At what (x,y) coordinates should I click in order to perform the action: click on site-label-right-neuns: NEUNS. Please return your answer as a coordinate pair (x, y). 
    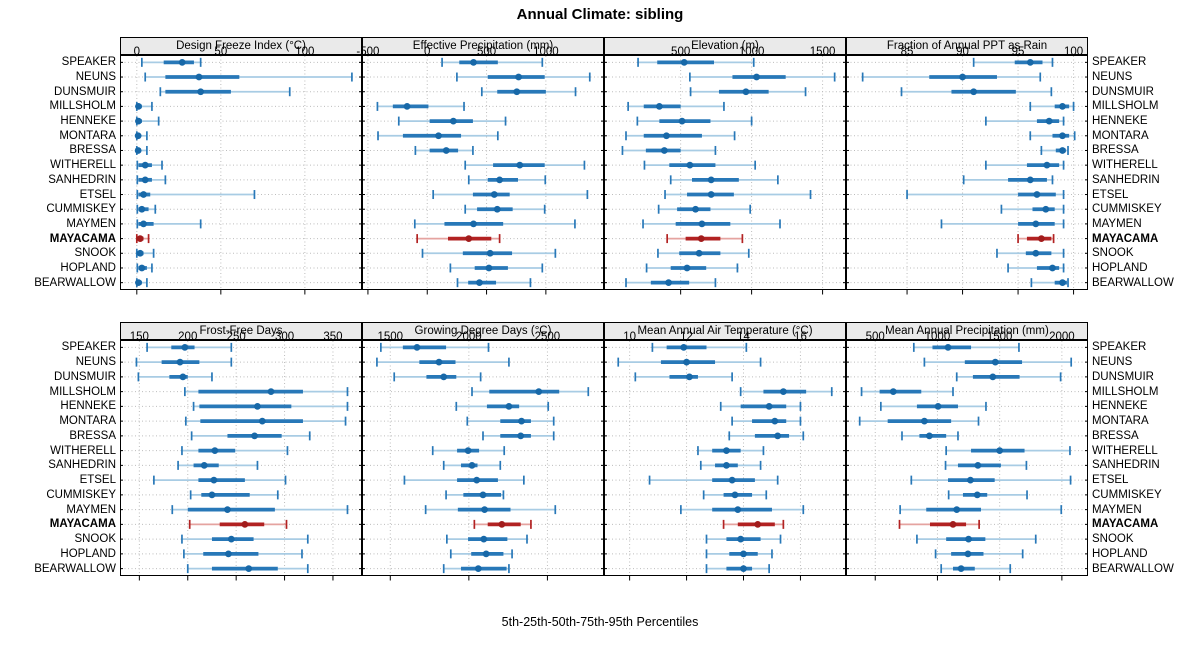
    Looking at the image, I should click on (1112, 77).